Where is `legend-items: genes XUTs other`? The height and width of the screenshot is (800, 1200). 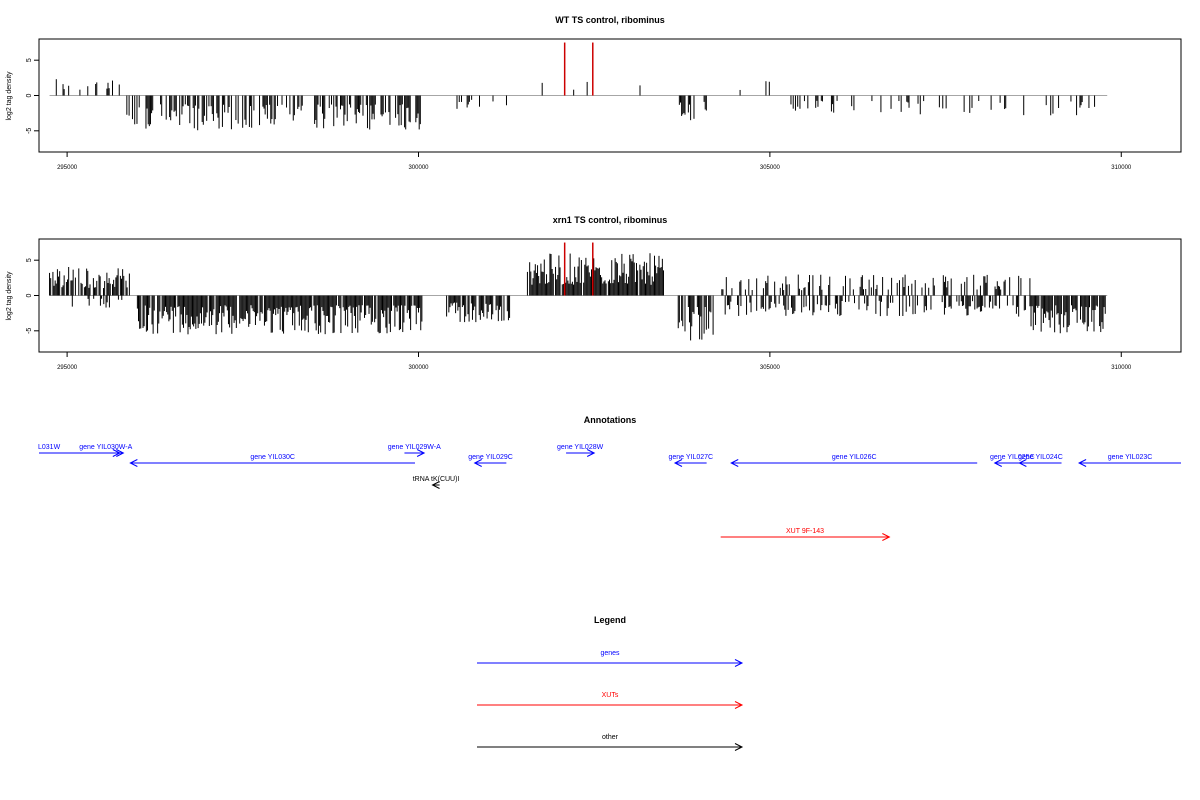 legend-items: genes XUTs other is located at coordinates (610, 700).